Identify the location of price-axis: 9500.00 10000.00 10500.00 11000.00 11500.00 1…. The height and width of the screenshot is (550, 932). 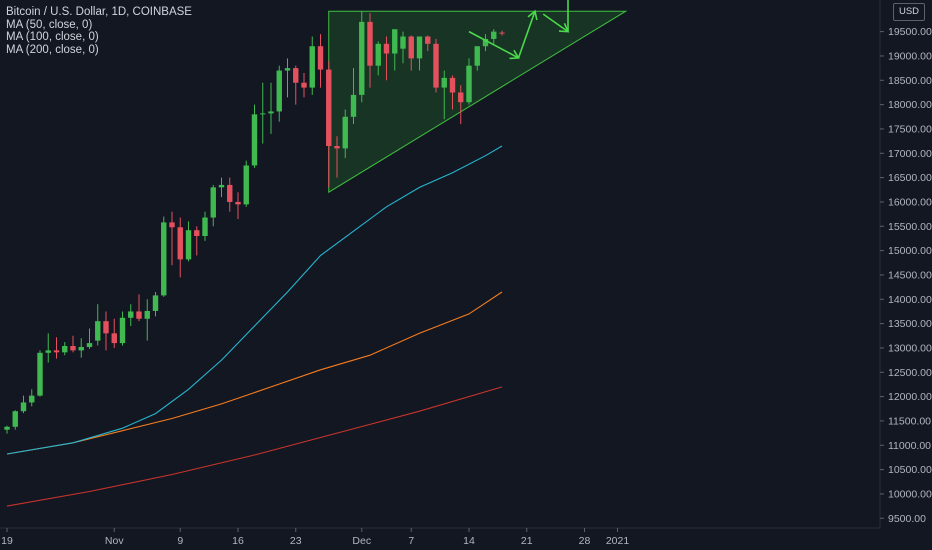
(905, 264).